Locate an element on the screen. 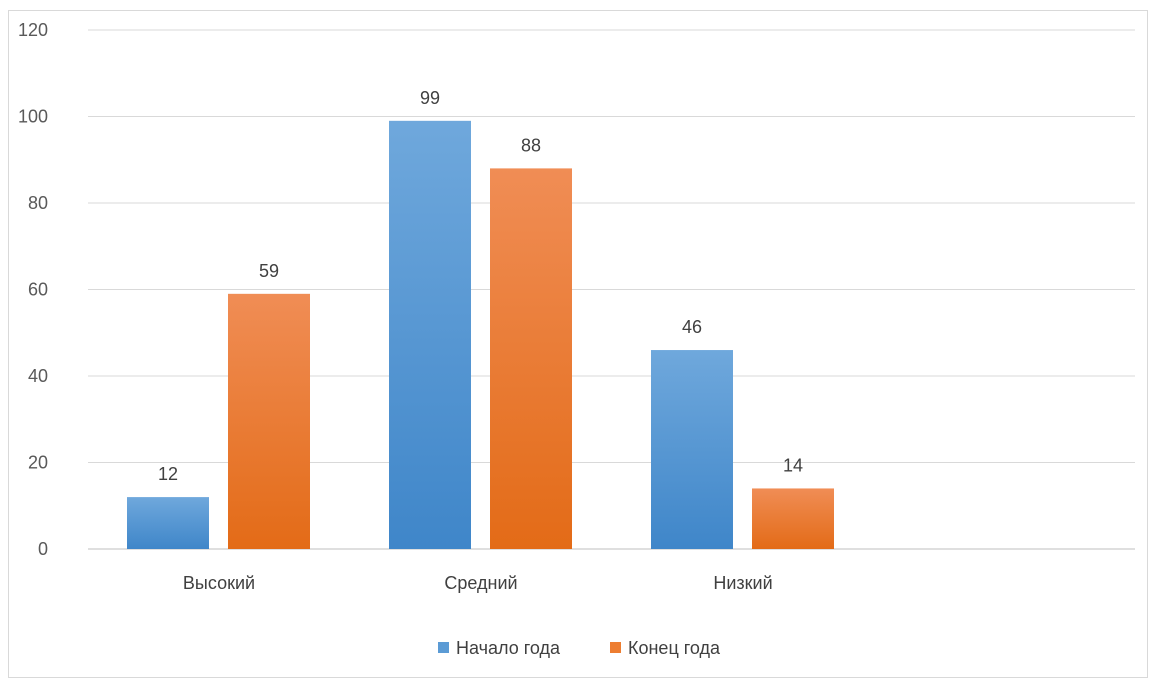  y-tick-label: 20 is located at coordinates (38, 463).